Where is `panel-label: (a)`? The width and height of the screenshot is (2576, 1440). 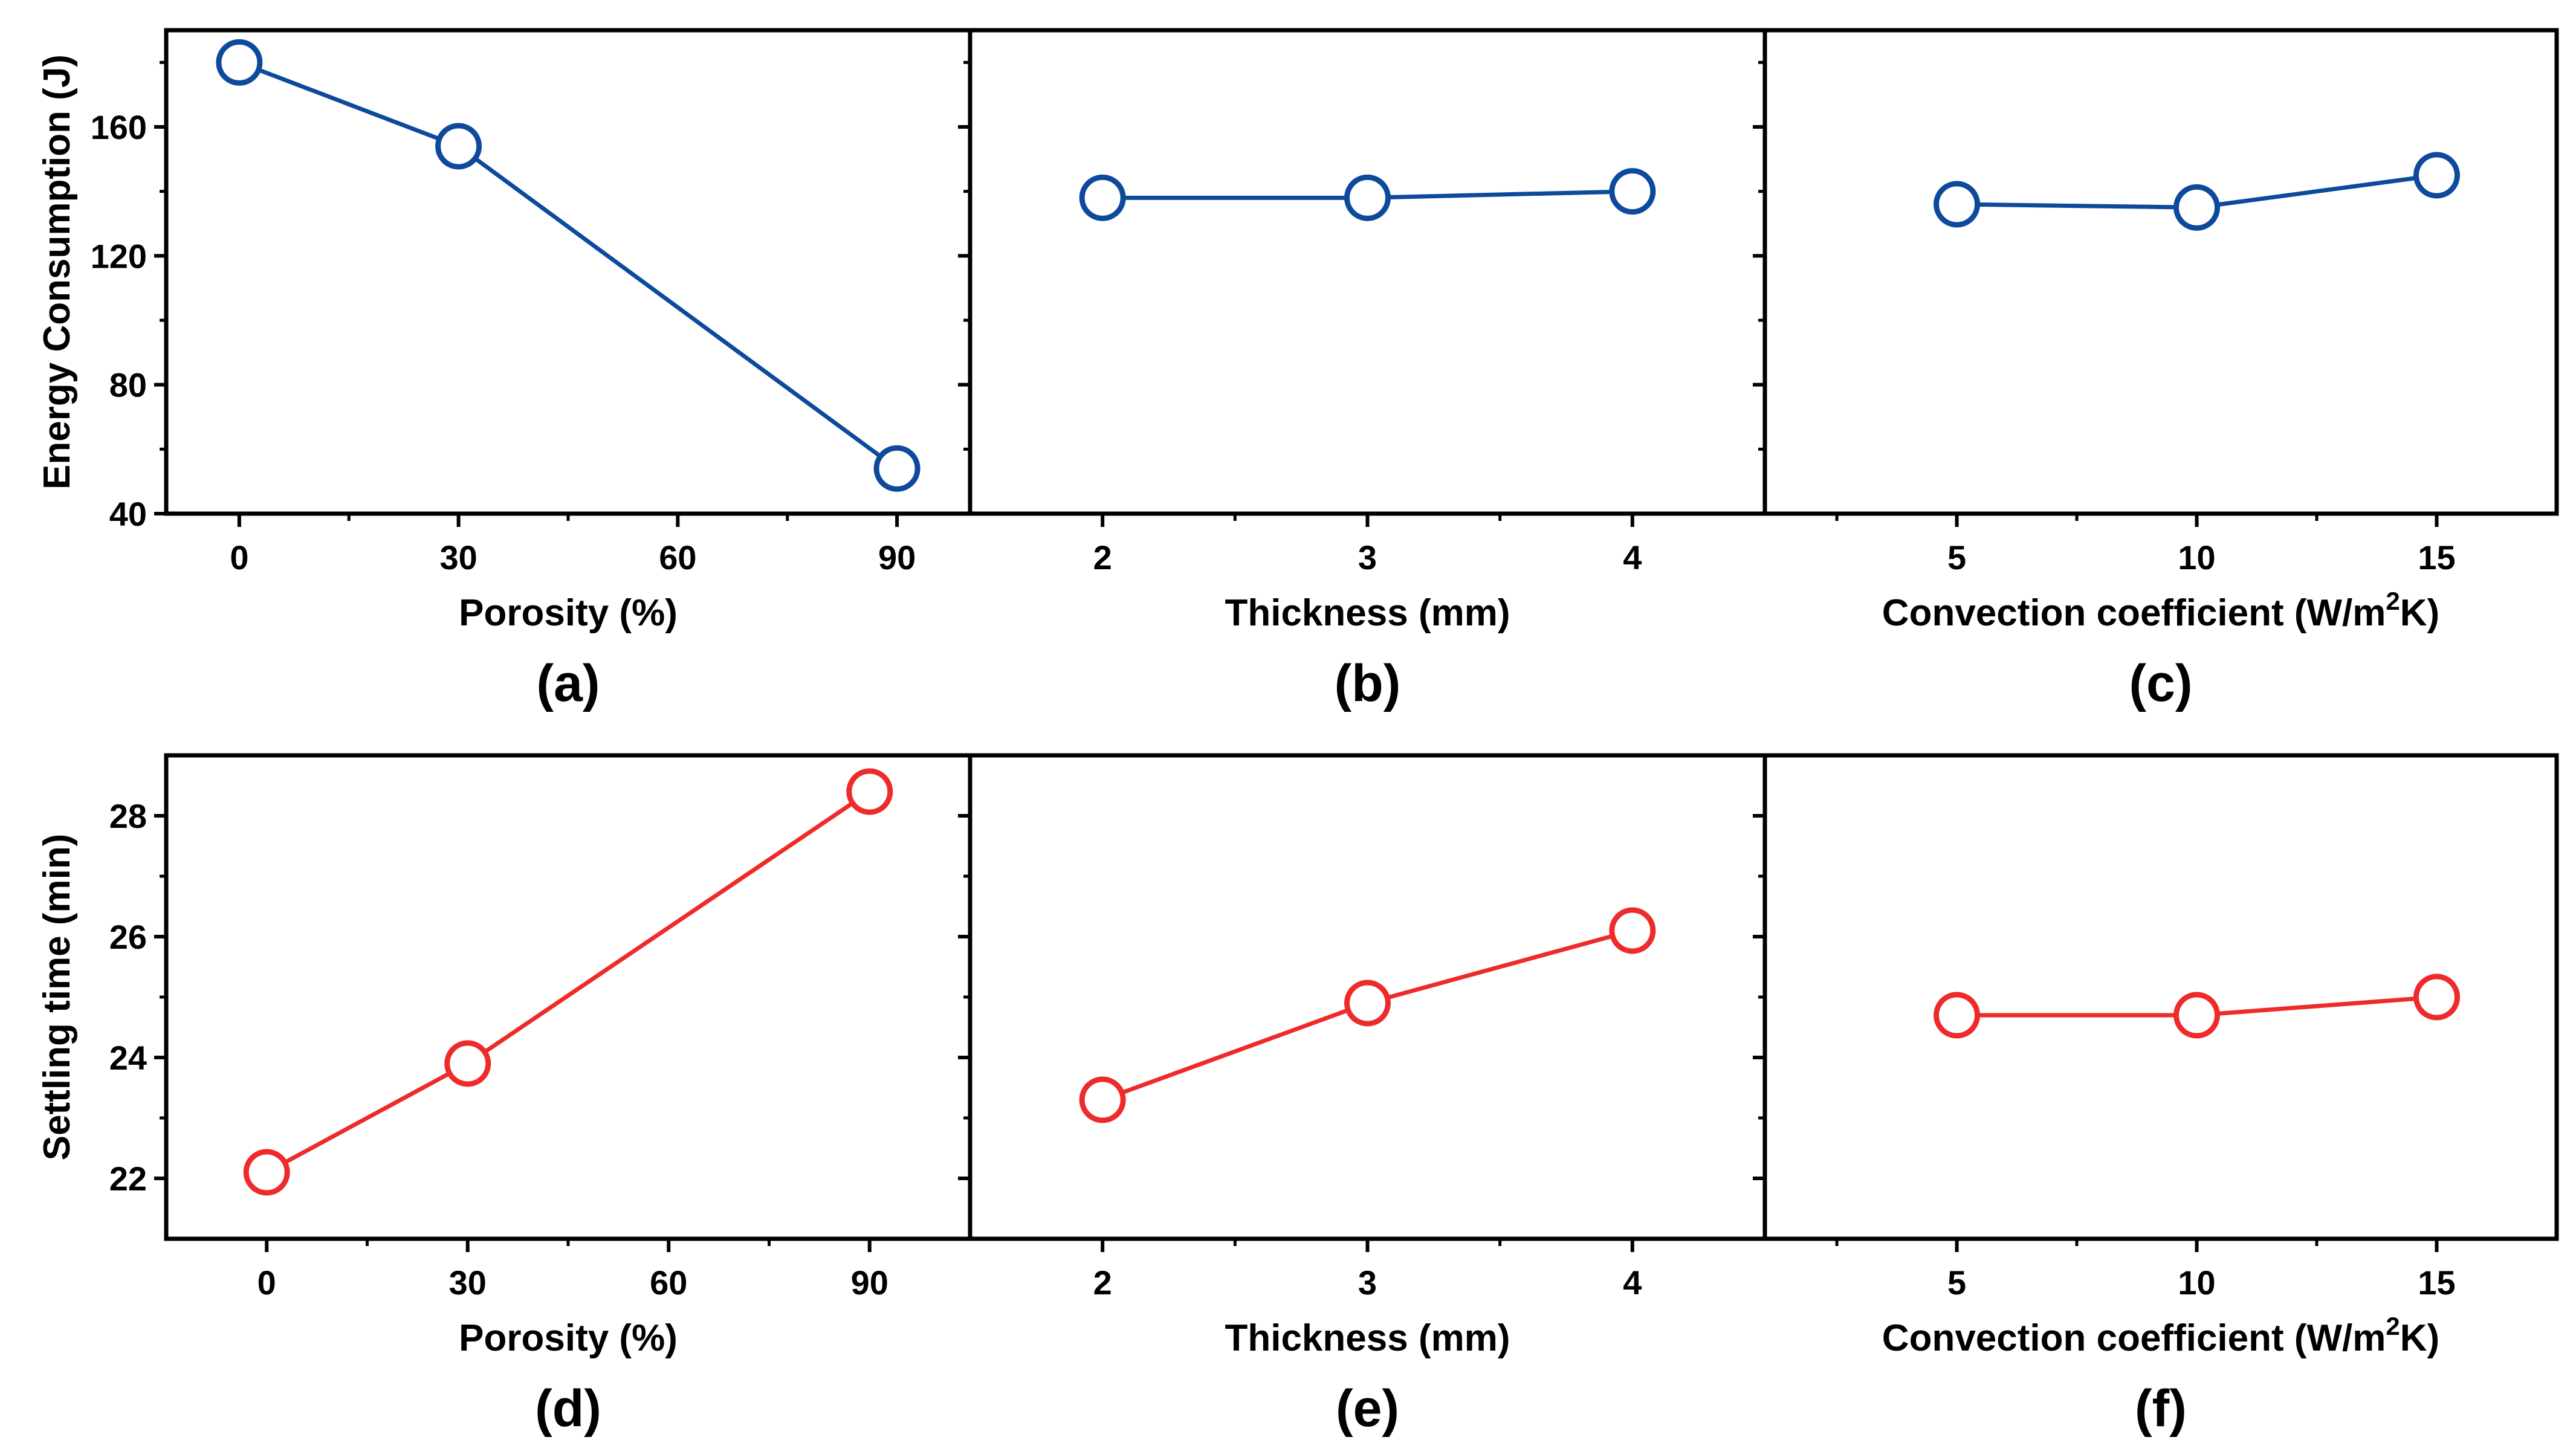 panel-label: (a) is located at coordinates (568, 683).